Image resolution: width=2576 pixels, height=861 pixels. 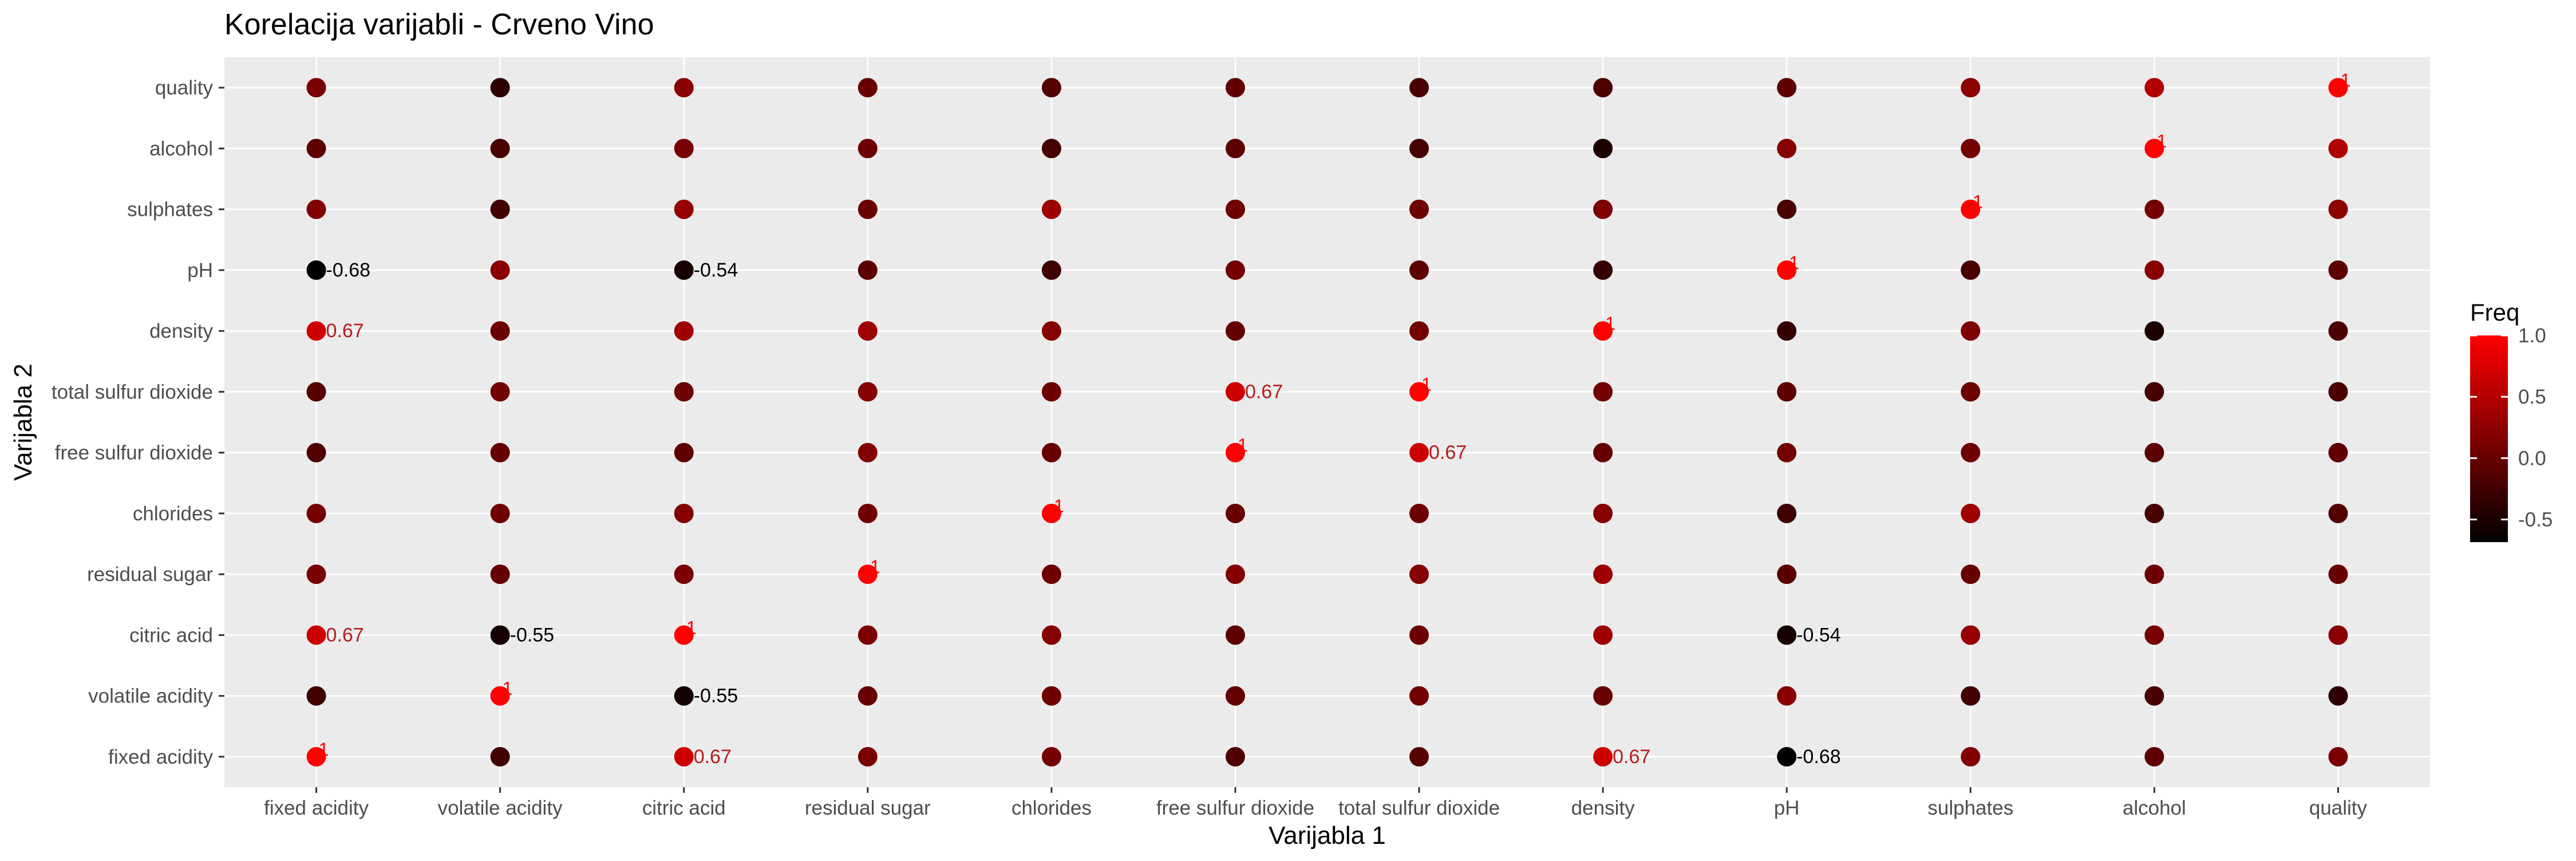 What do you see at coordinates (1603, 696) in the screenshot?
I see `point-density-vs-volatile-acidity` at bounding box center [1603, 696].